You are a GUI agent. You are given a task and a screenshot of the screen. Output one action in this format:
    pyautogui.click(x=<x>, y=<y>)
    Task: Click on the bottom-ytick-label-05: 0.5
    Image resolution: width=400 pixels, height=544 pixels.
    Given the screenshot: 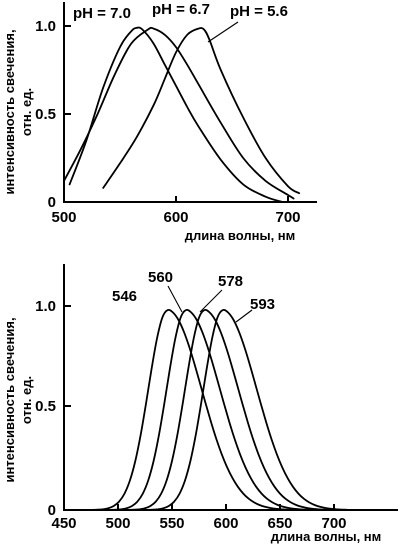 What is the action you would take?
    pyautogui.click(x=45, y=406)
    